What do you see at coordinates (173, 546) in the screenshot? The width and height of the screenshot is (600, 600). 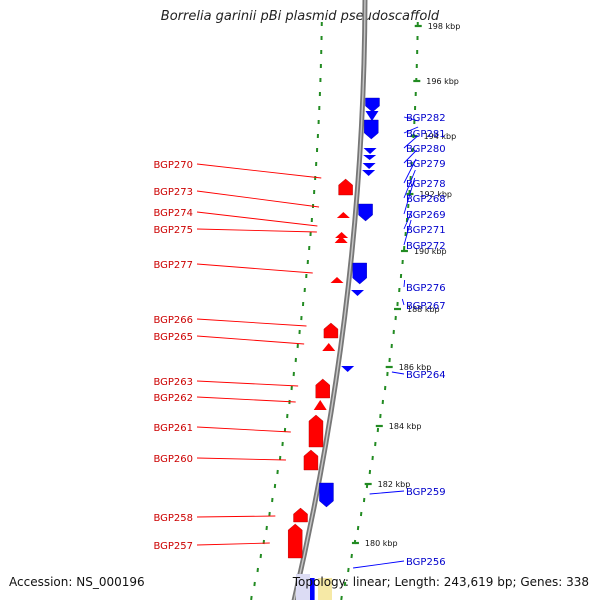 I see `gene-label: BGP257` at bounding box center [173, 546].